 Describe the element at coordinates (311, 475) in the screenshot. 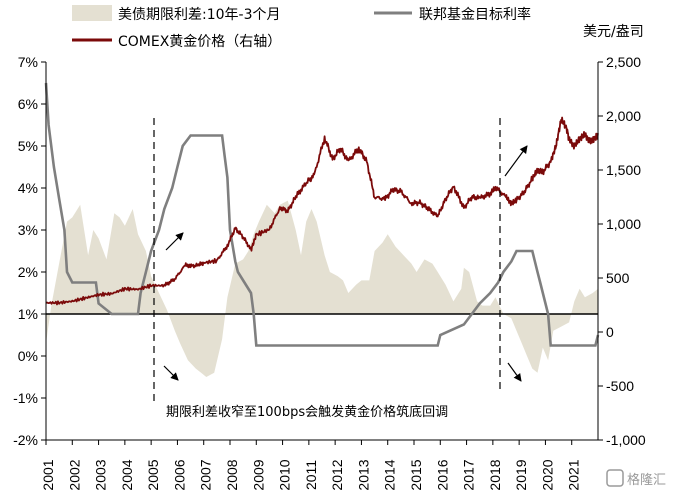

I see `x-tick-label: 2011` at that location.